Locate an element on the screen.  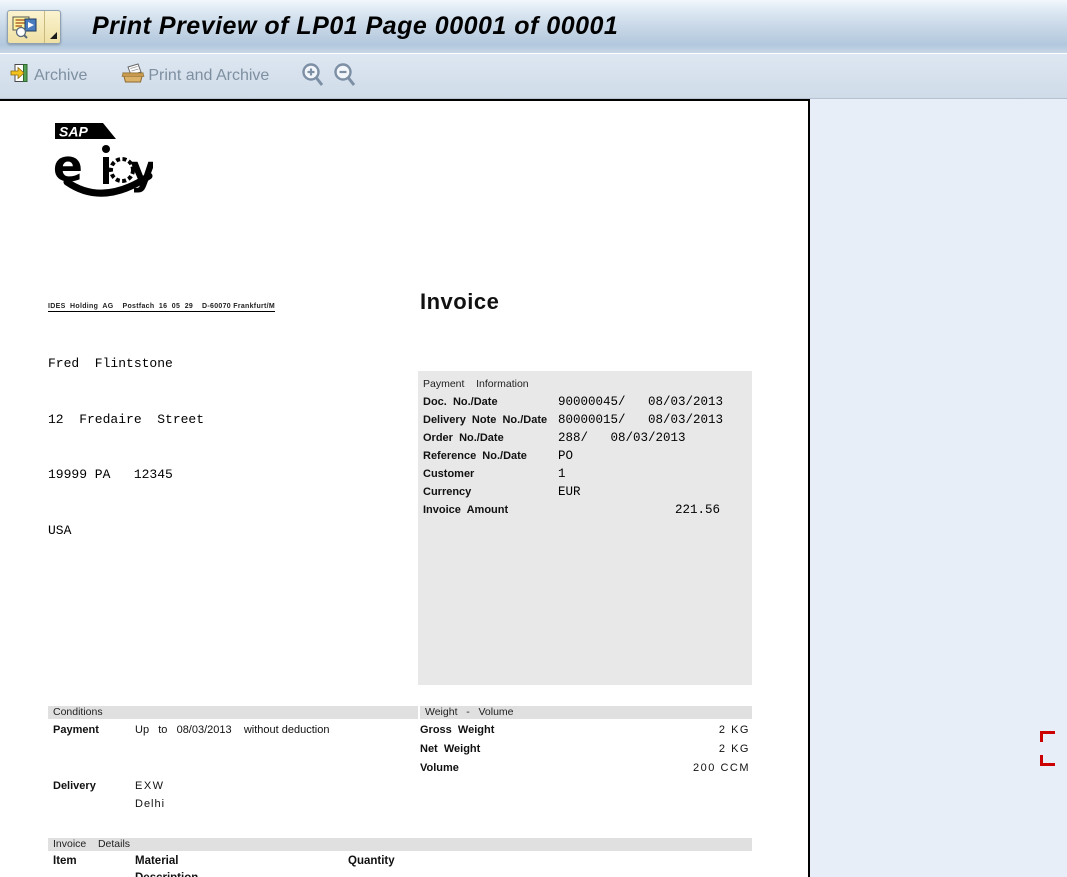
volume-value: 200 CCM is located at coordinates (721, 768).